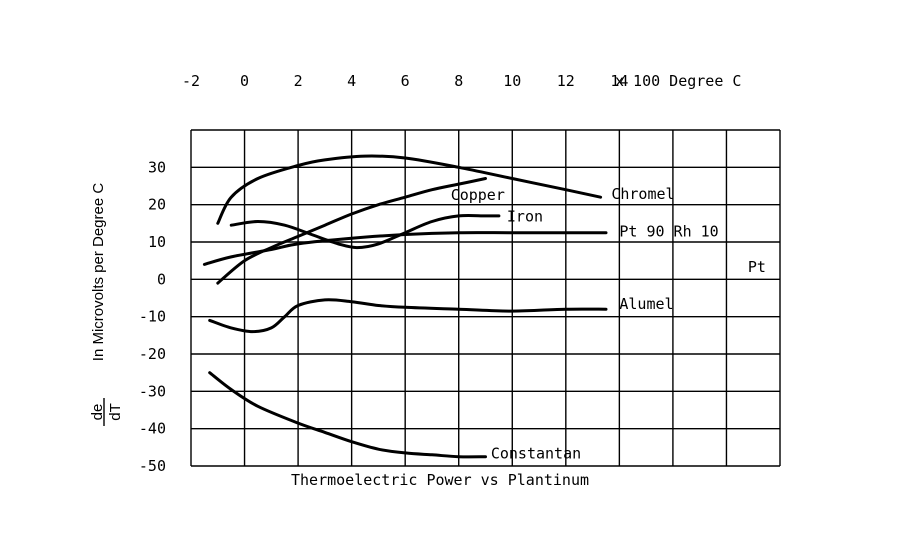 The image size is (904, 560). What do you see at coordinates (525, 216) in the screenshot?
I see `series-label-iron: Iron` at bounding box center [525, 216].